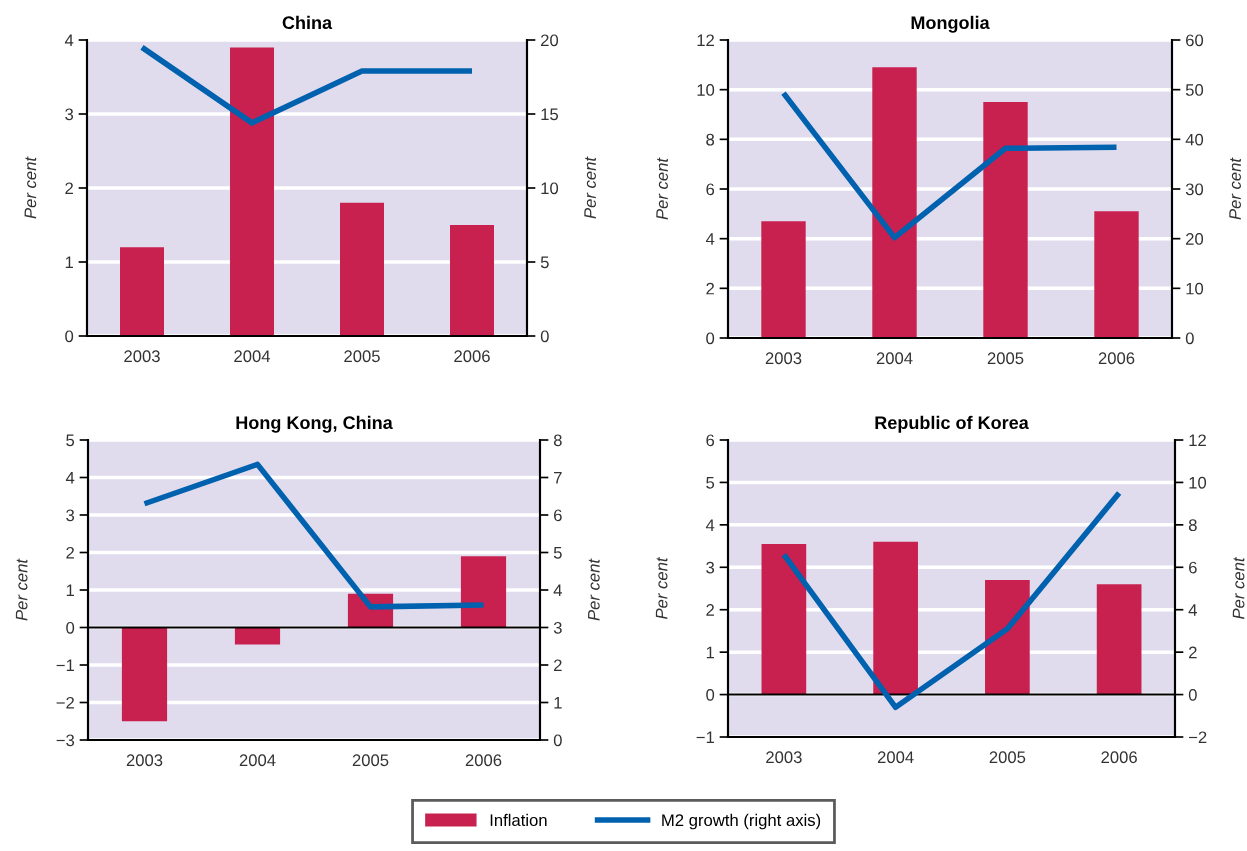 Image resolution: width=1247 pixels, height=851 pixels. I want to click on y2-tick-label: 7, so click(558, 478).